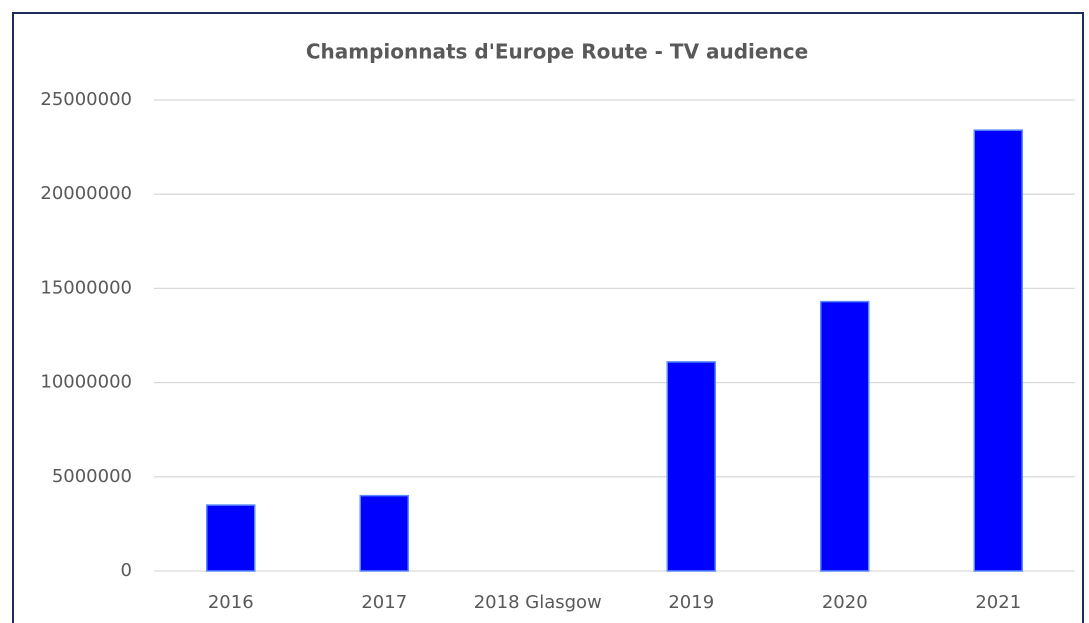 This screenshot has height=623, width=1089. Describe the element at coordinates (86, 382) in the screenshot. I see `y-tick-label: 10000000` at that location.